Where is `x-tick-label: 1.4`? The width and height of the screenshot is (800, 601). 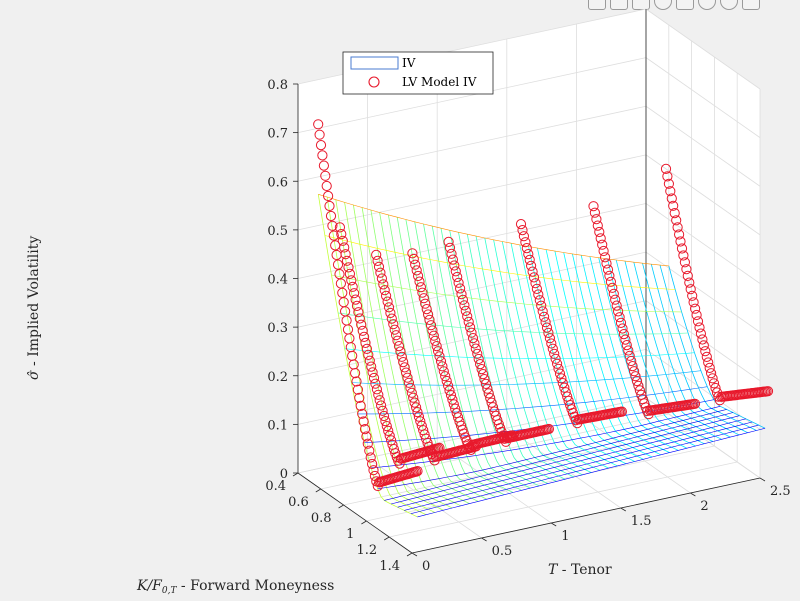
x-tick-label: 1.4 is located at coordinates (389, 566).